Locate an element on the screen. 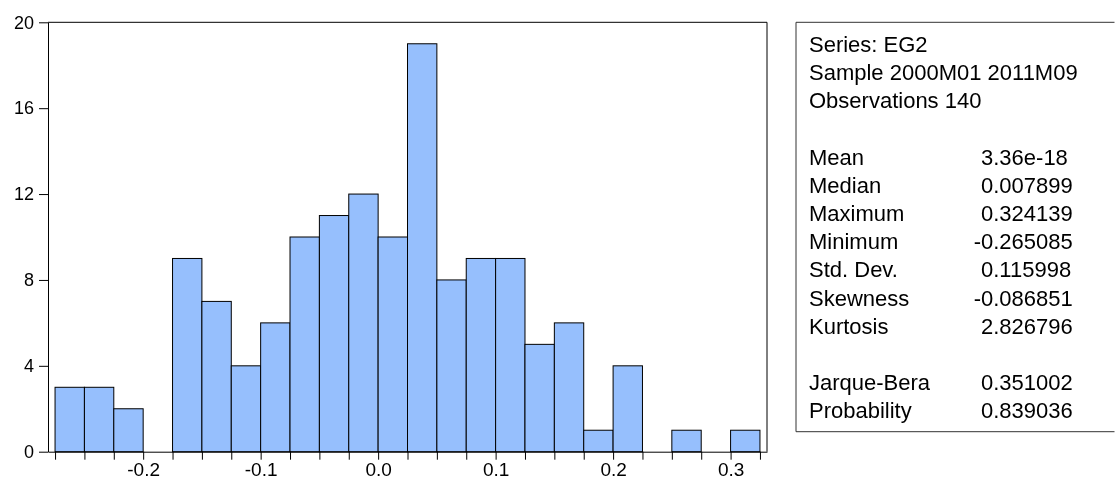 This screenshot has width=1115, height=484. x-tick-label: -0.2 is located at coordinates (144, 470).